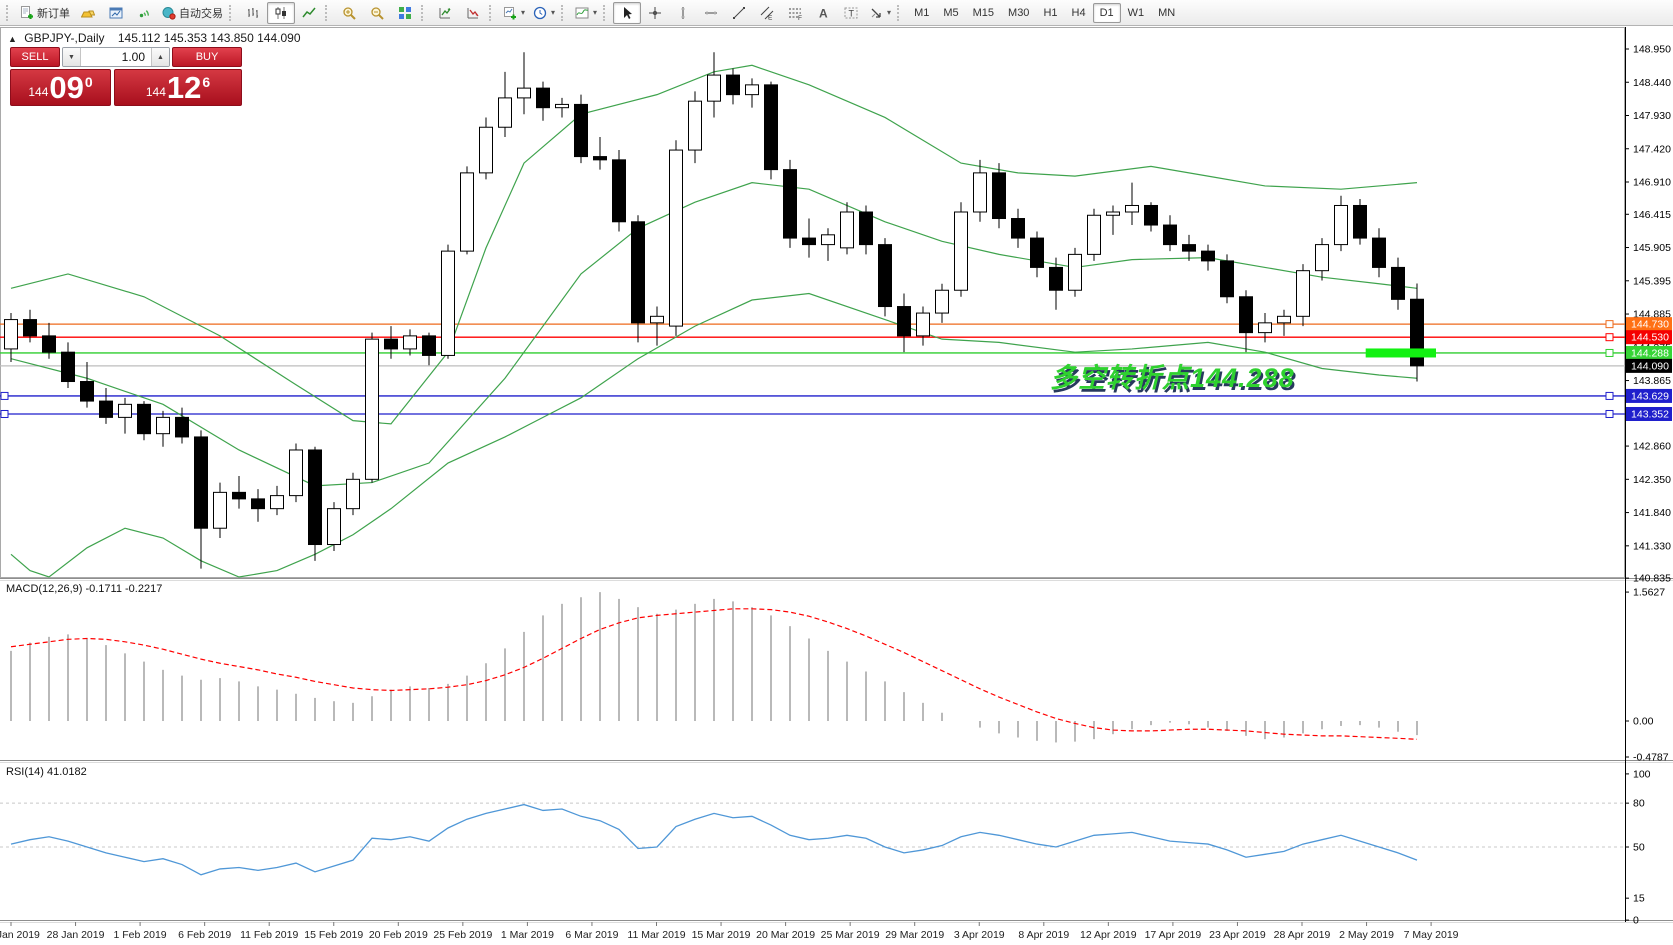 Image resolution: width=1673 pixels, height=945 pixels. Describe the element at coordinates (983, 12) in the screenshot. I see `timeframe-m15-button: M15` at that location.